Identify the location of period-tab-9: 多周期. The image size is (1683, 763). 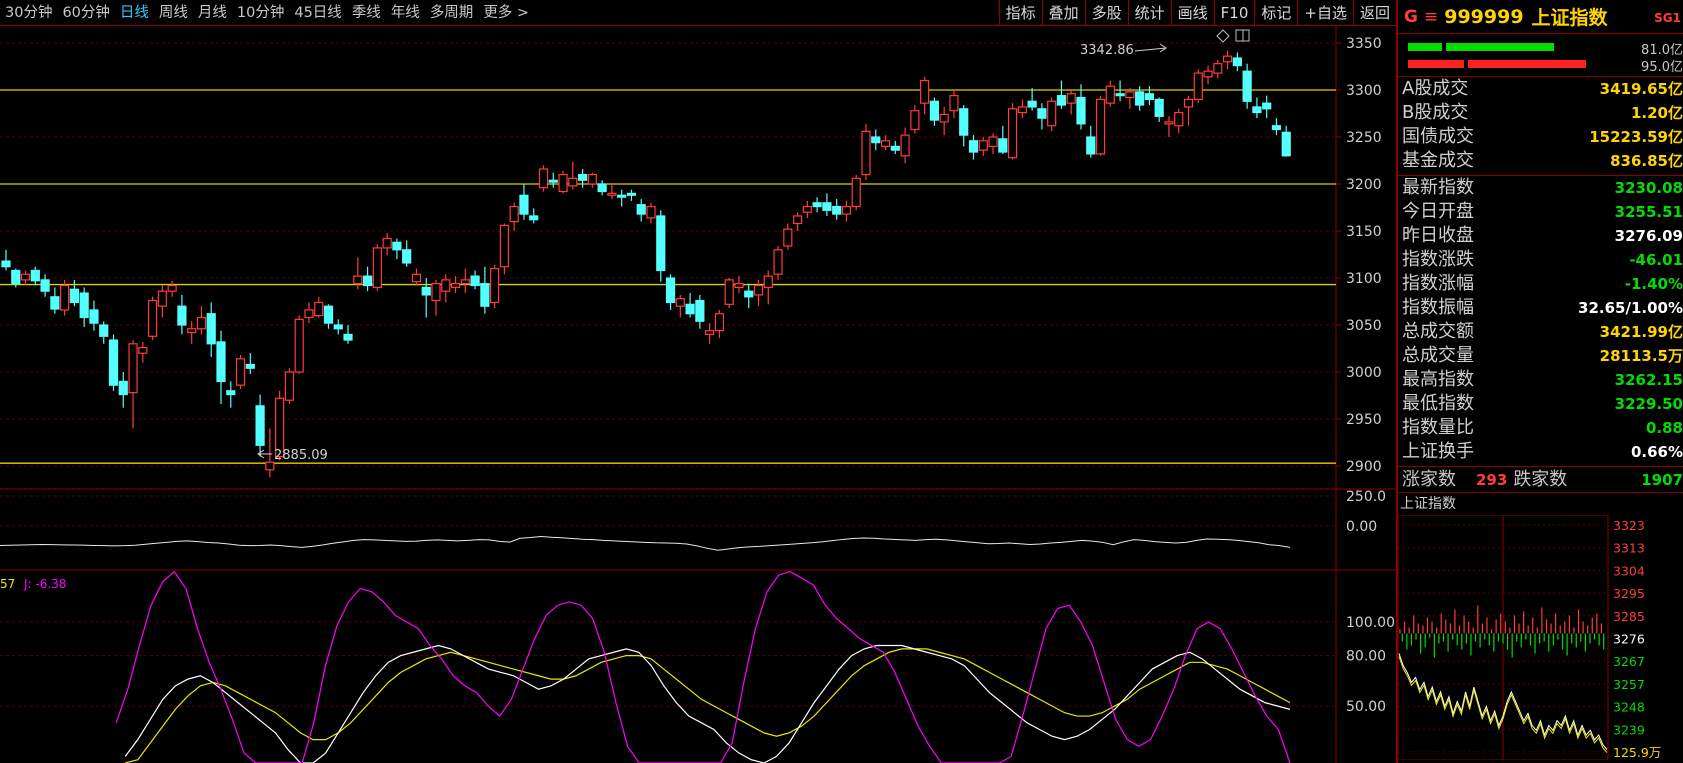
(451, 13).